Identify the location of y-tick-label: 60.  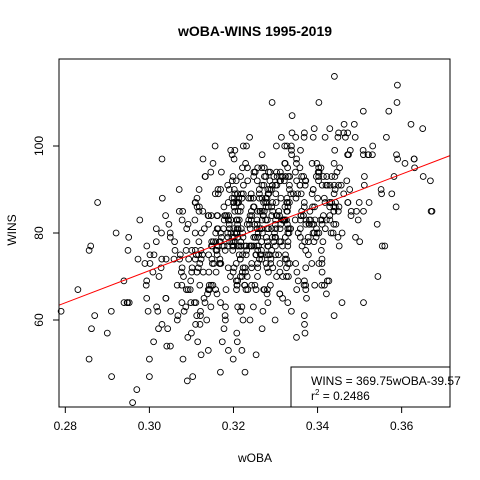
(39, 320).